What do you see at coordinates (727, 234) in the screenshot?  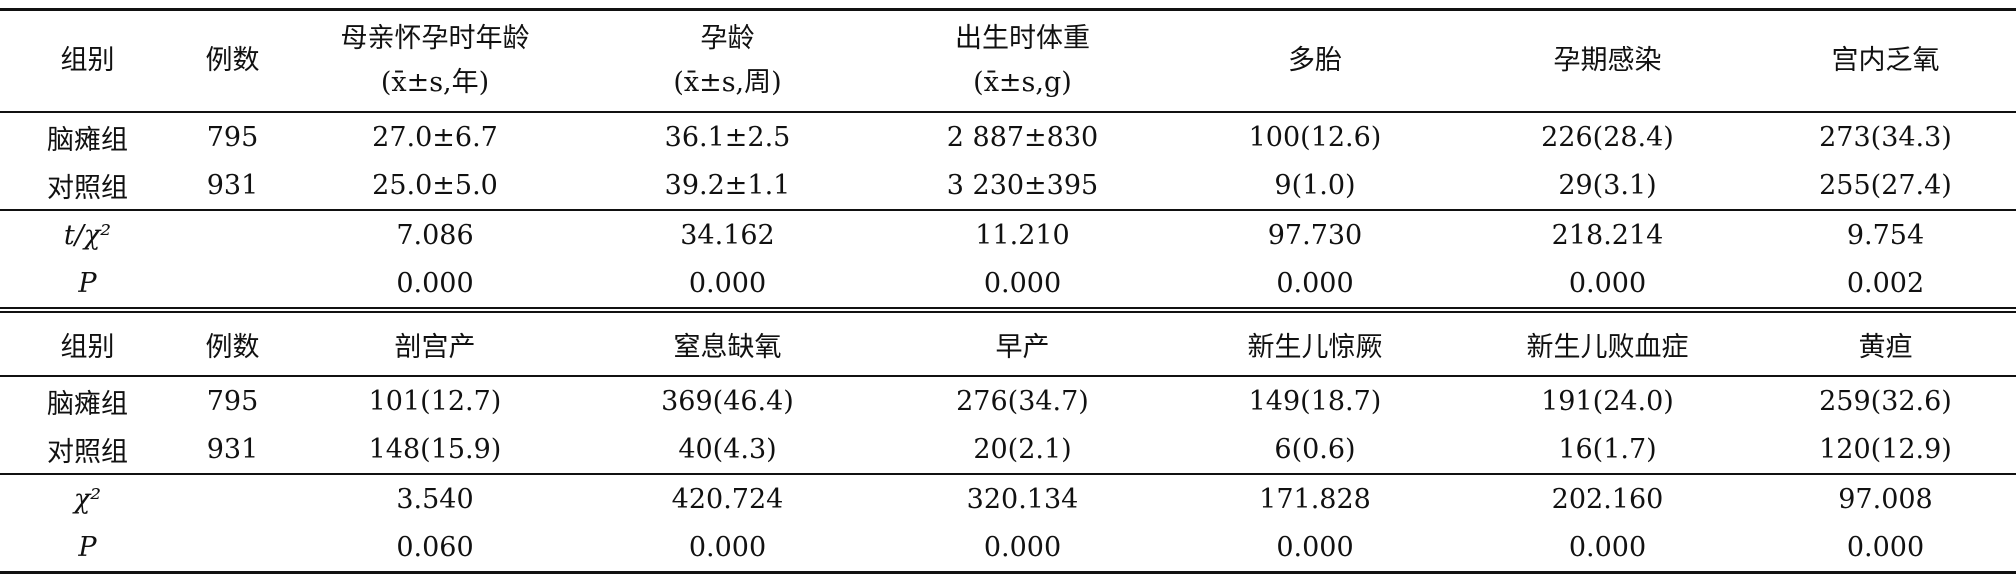 I see `cell: 34.162` at bounding box center [727, 234].